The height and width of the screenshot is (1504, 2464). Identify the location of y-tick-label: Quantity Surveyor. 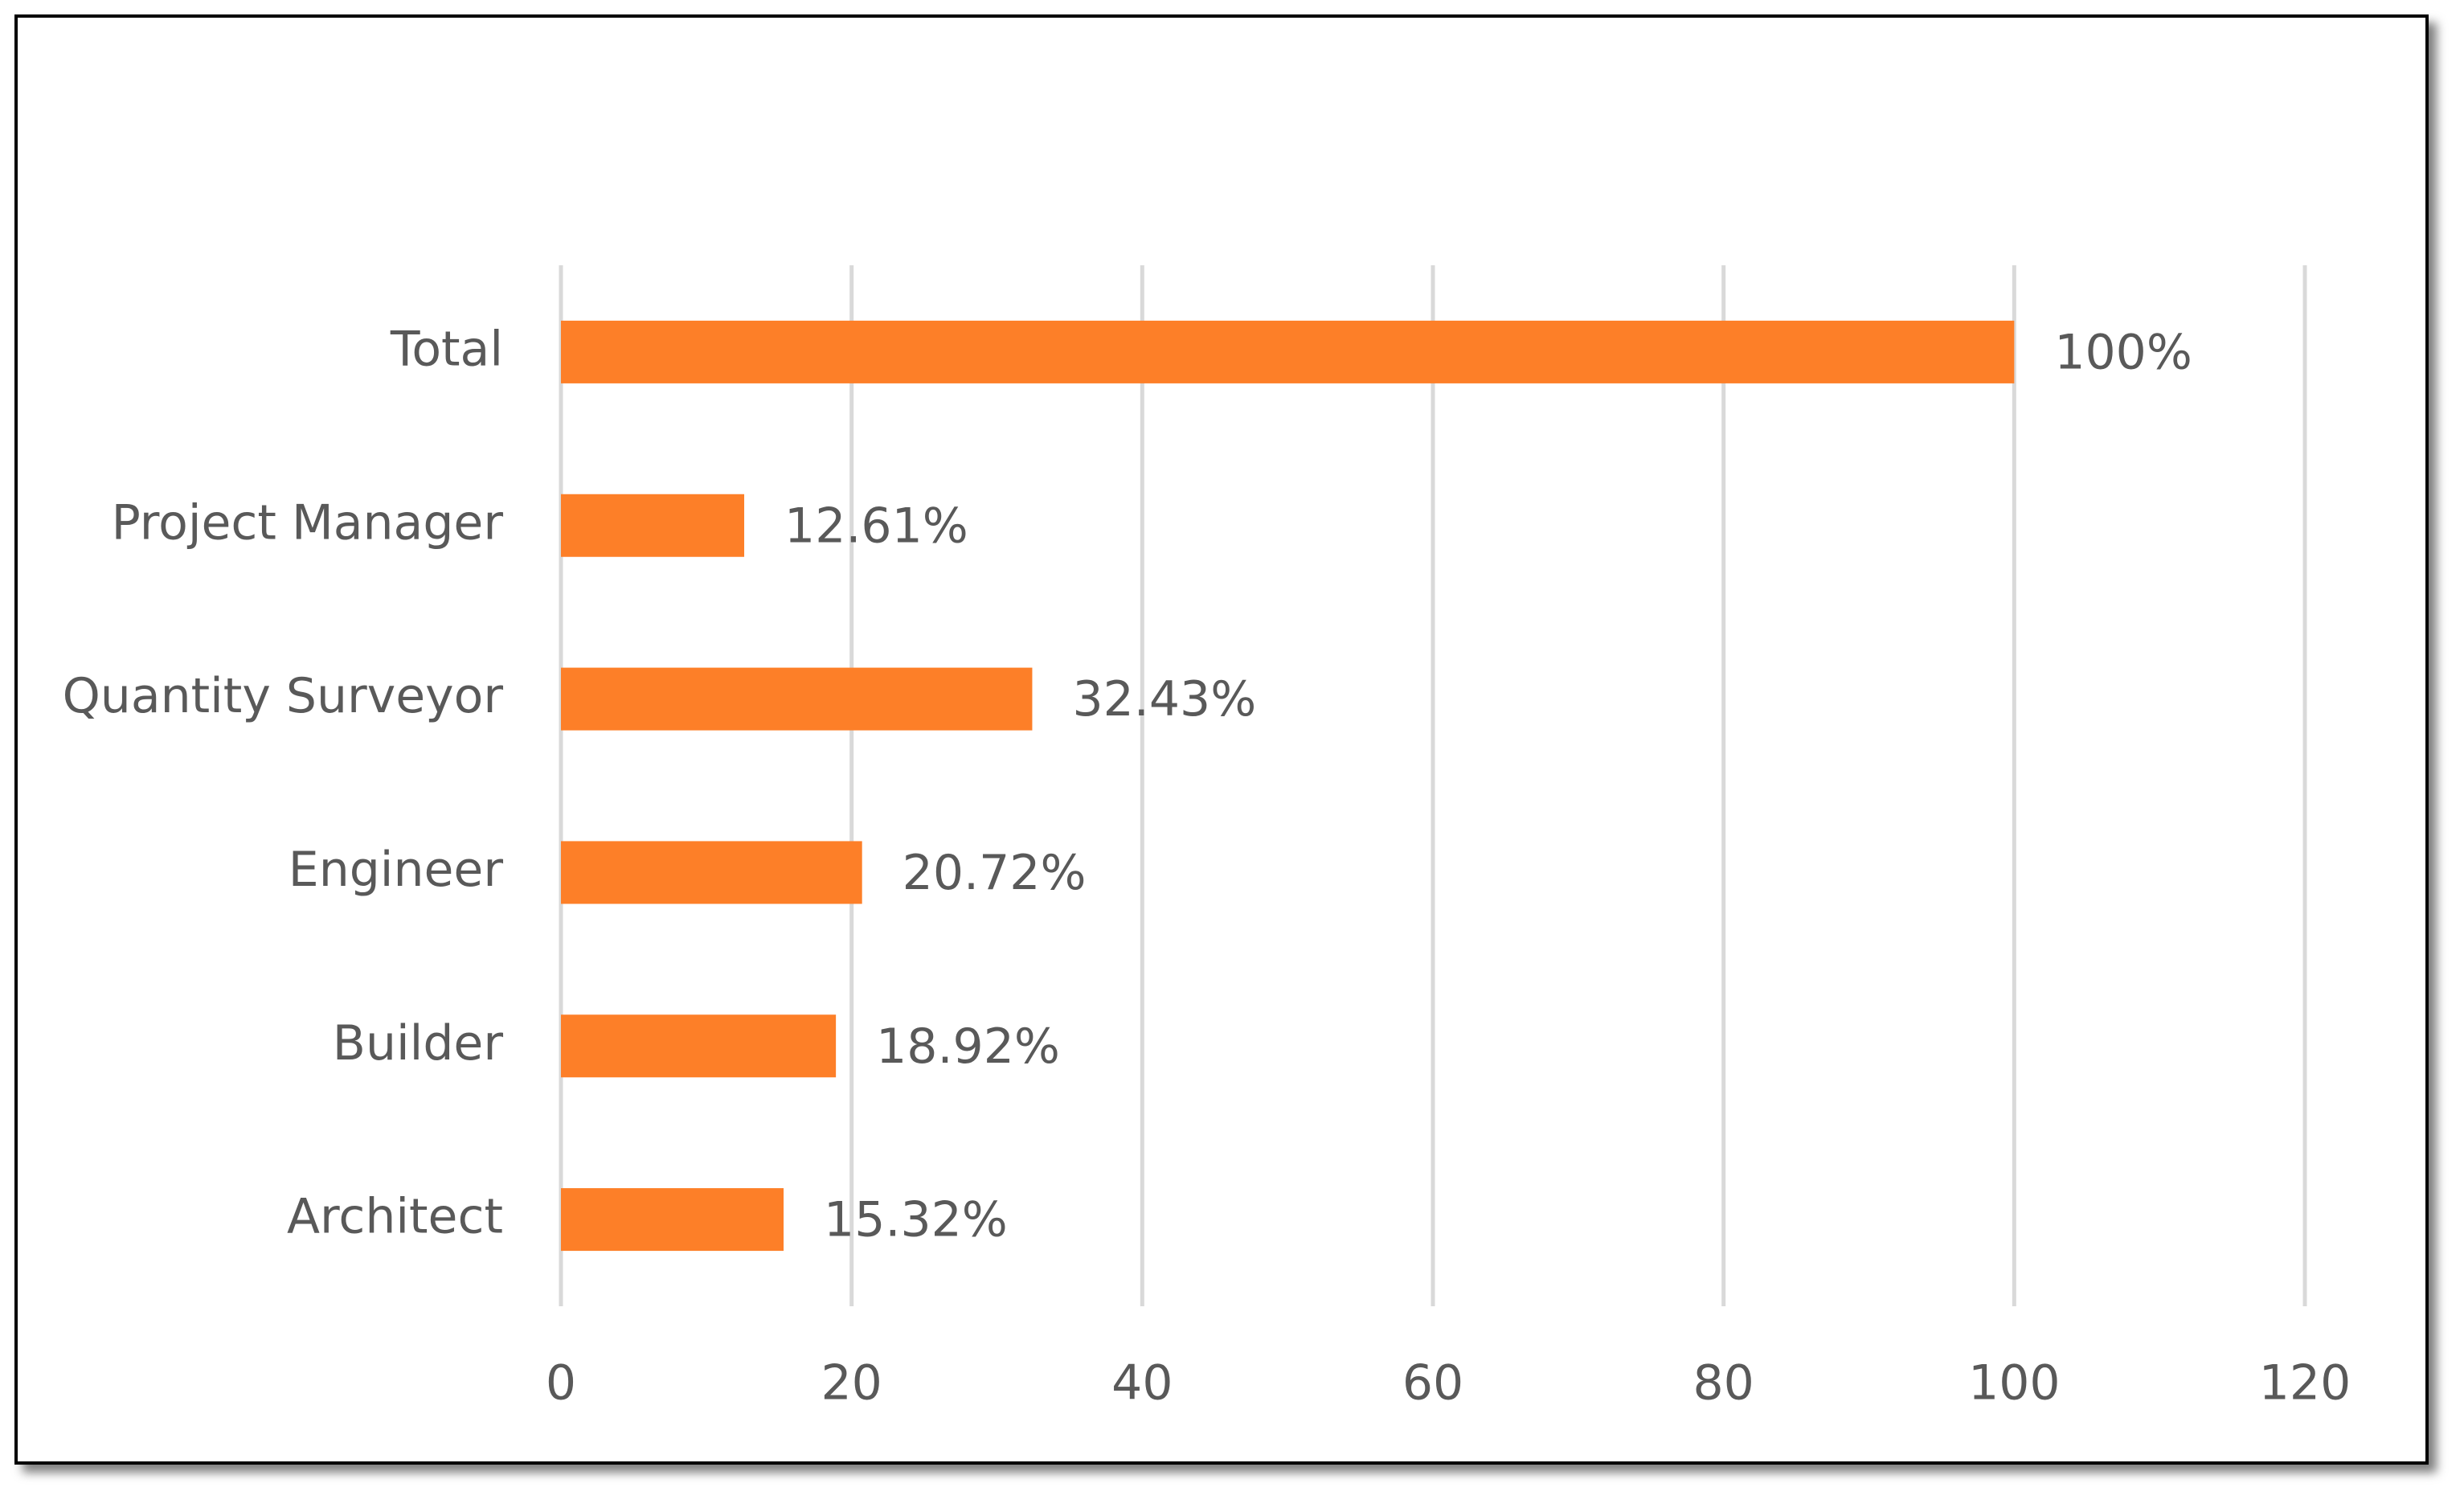
(283, 696).